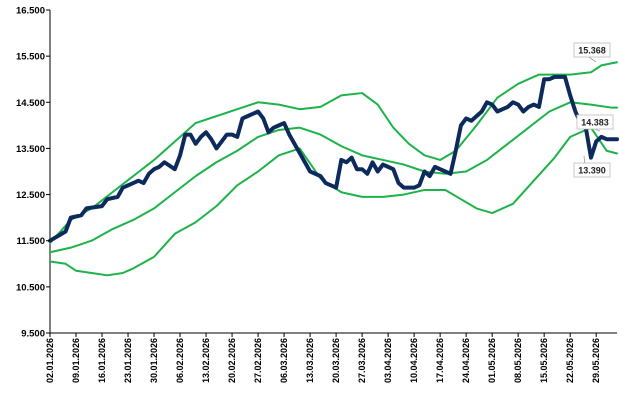 The width and height of the screenshot is (619, 393). What do you see at coordinates (362, 360) in the screenshot?
I see `x-tick-label: 27.03.2026` at bounding box center [362, 360].